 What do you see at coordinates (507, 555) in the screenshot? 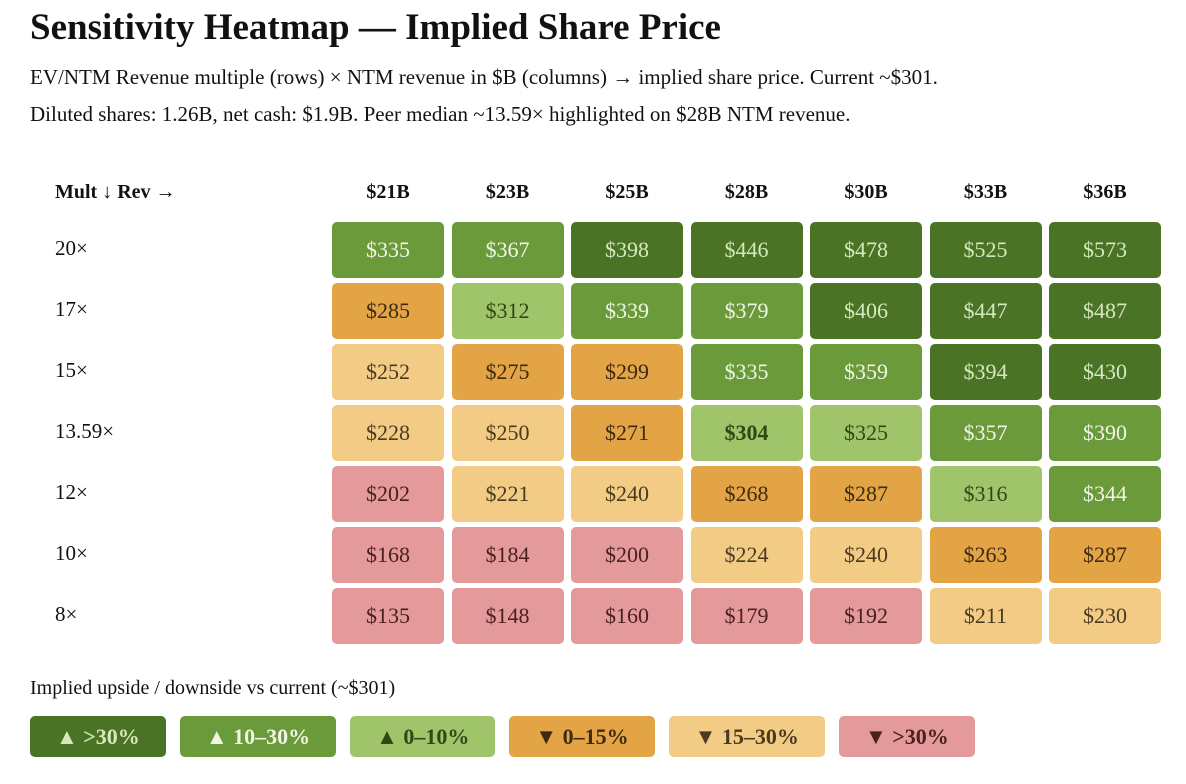
I see `heatmap-cell: $184` at bounding box center [507, 555].